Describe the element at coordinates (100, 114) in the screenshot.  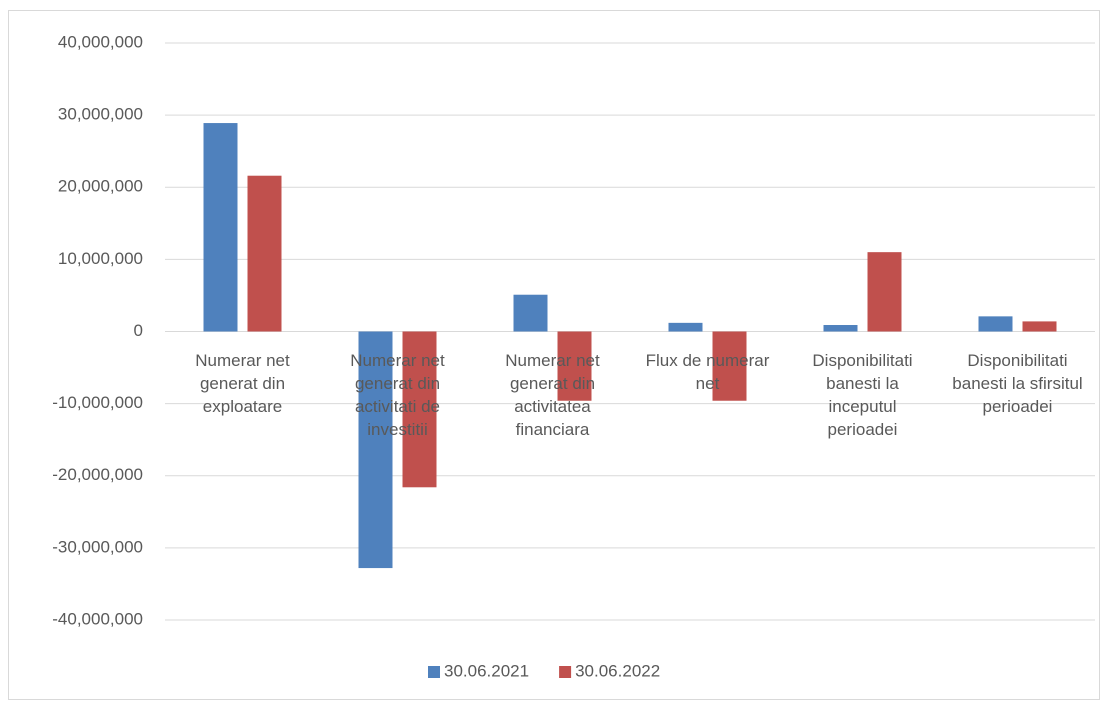
I see `y-tick-label: 30,000,000` at that location.